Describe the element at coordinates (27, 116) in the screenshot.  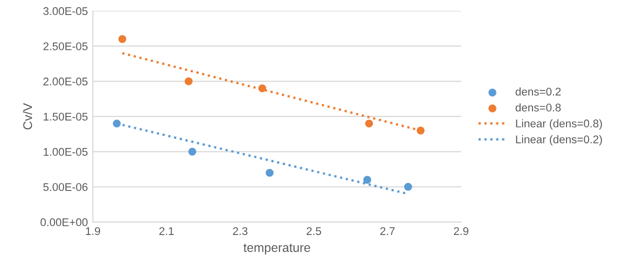
I see `y-axis-title: Cv/V` at that location.